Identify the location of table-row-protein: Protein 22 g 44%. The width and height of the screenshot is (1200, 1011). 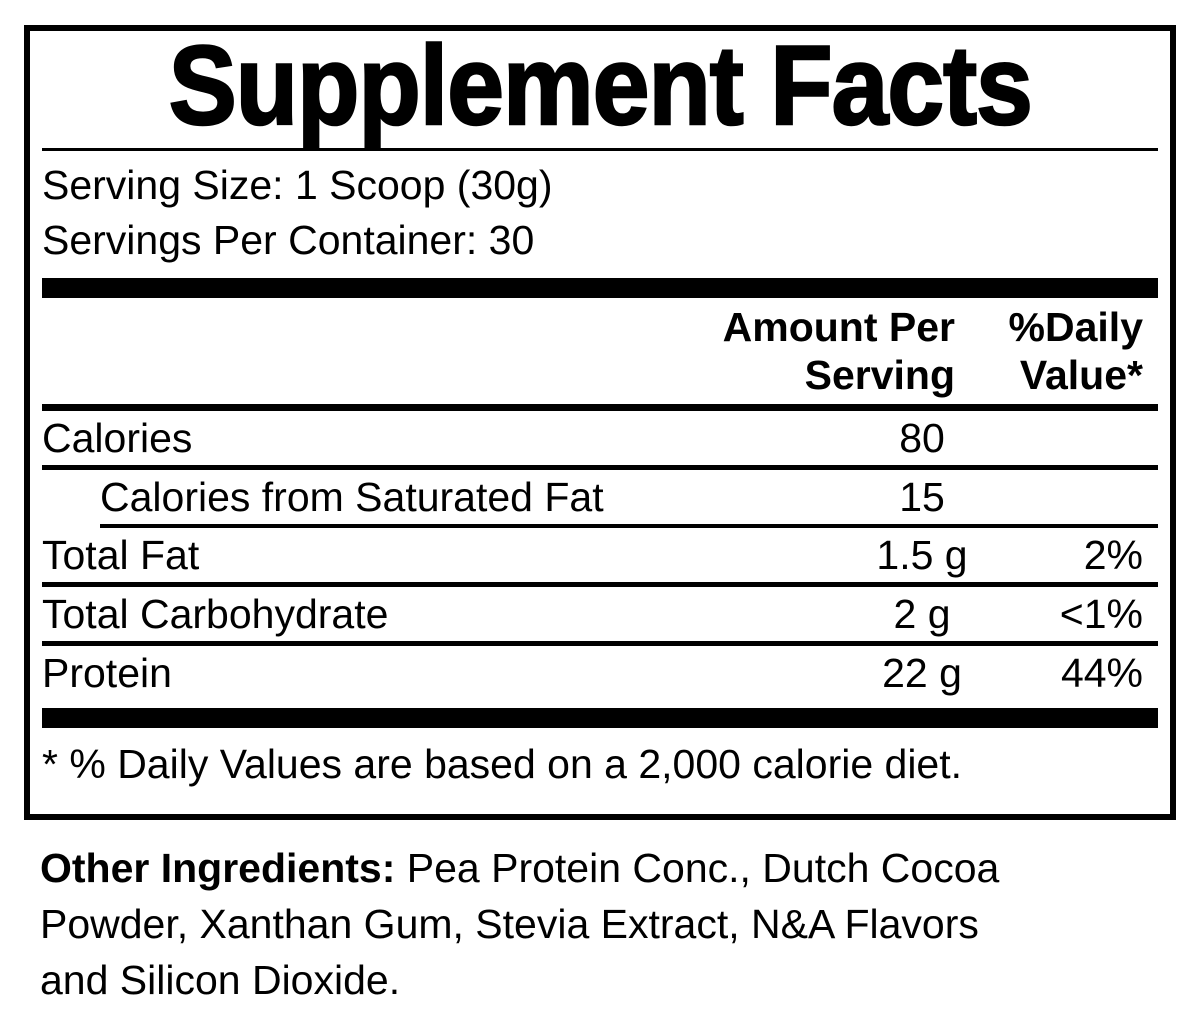
(600, 677).